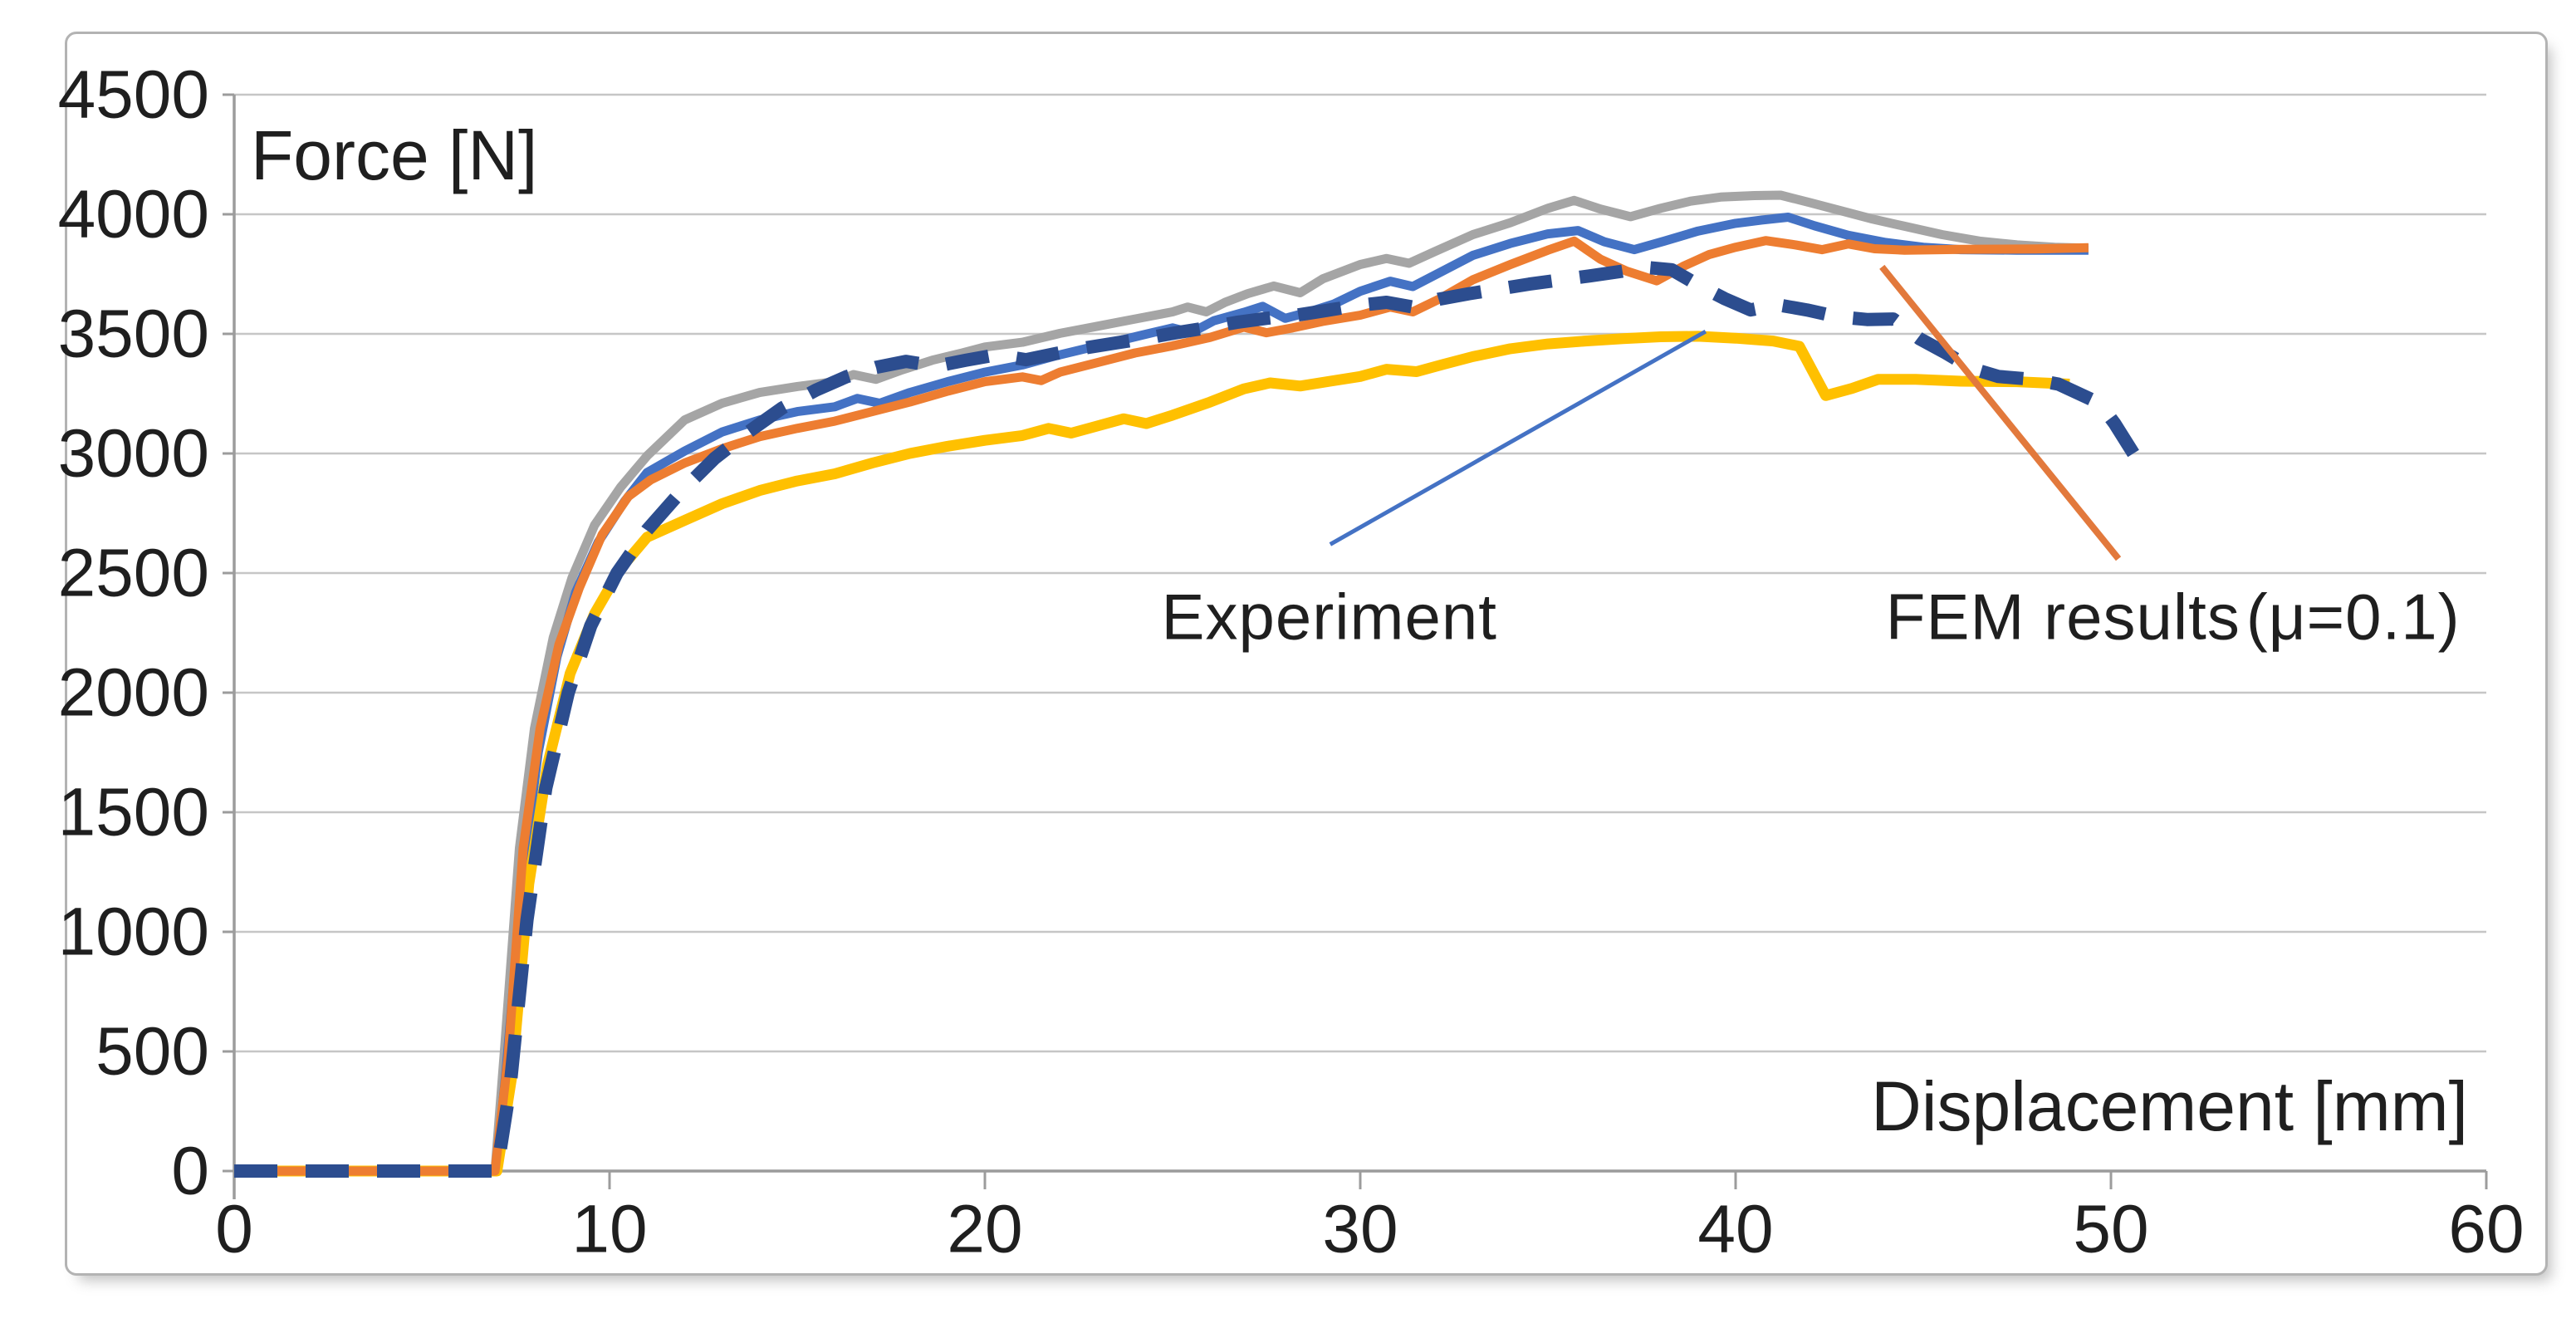 The height and width of the screenshot is (1328, 2576). Describe the element at coordinates (133, 812) in the screenshot. I see `y-tick-label-1500: 1500` at that location.